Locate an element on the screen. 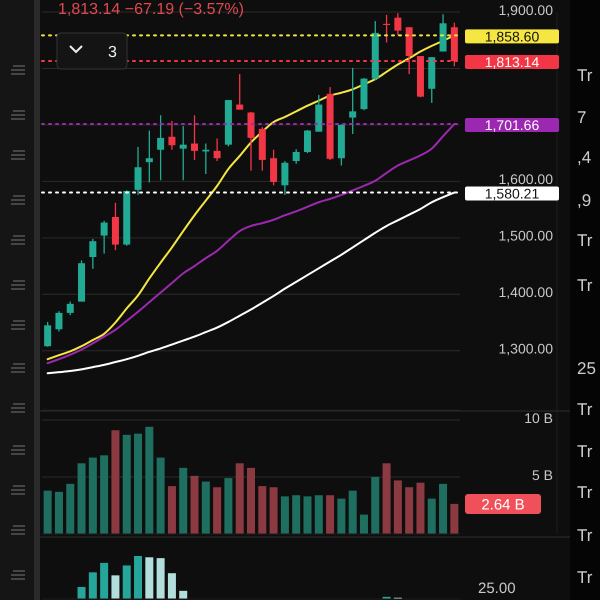  y-tick-label: 1,300.00 is located at coordinates (526, 348).